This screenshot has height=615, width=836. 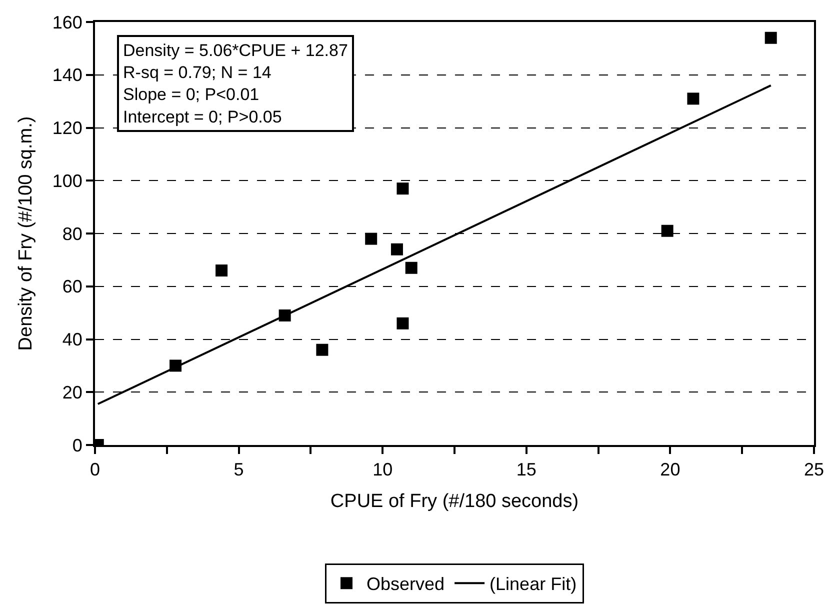 I want to click on y-tick-label: 140, so click(x=67, y=75).